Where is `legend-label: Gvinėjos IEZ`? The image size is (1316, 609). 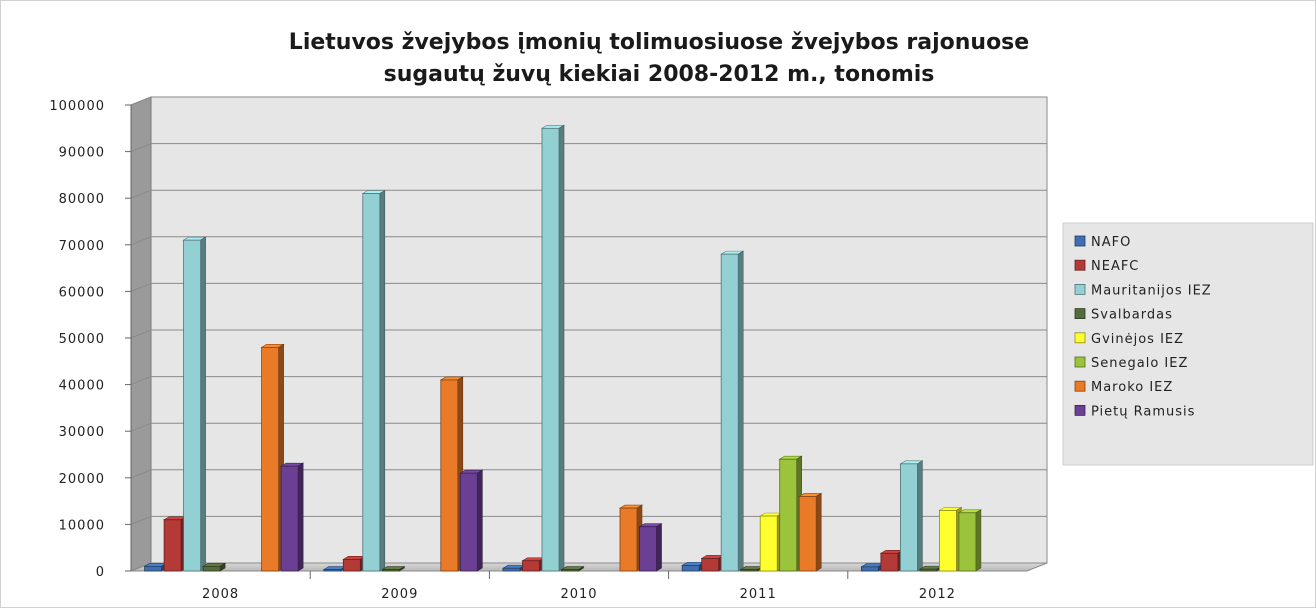
legend-label: Gvinėjos IEZ is located at coordinates (1137, 339).